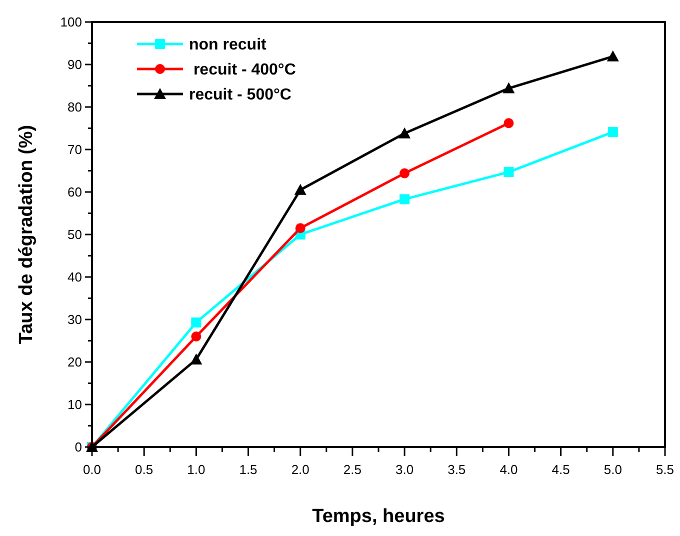 This screenshot has width=680, height=536. Describe the element at coordinates (75, 277) in the screenshot. I see `y-tick-label: 40` at that location.